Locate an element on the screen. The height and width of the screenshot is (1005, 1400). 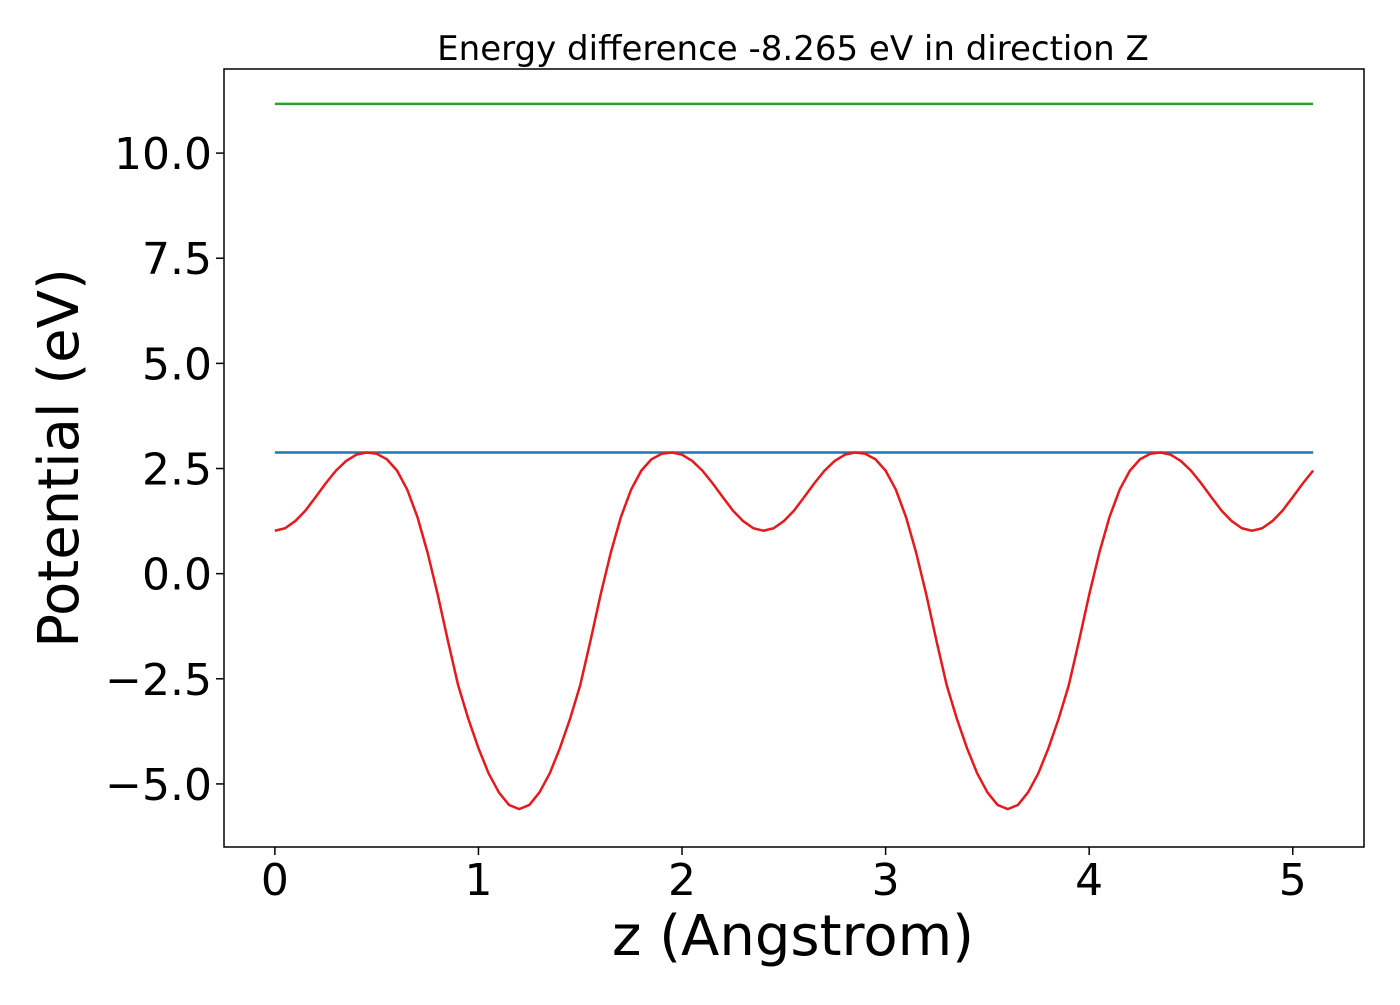
y-tick-label: 7.5 is located at coordinates (177, 259).